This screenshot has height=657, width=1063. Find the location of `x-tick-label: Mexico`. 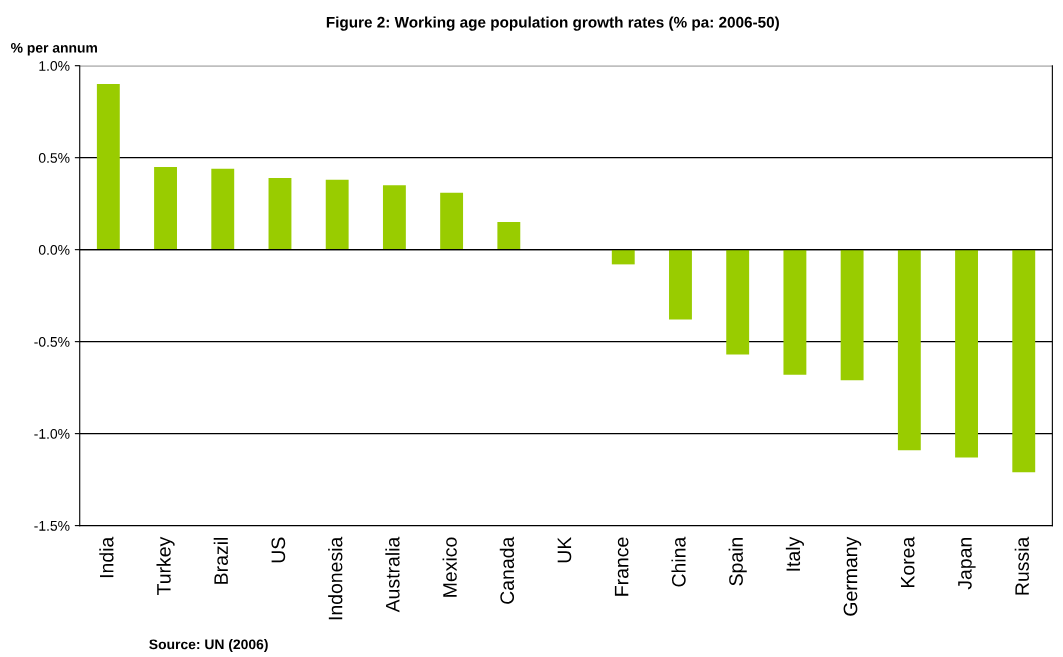

x-tick-label: Mexico is located at coordinates (449, 567).